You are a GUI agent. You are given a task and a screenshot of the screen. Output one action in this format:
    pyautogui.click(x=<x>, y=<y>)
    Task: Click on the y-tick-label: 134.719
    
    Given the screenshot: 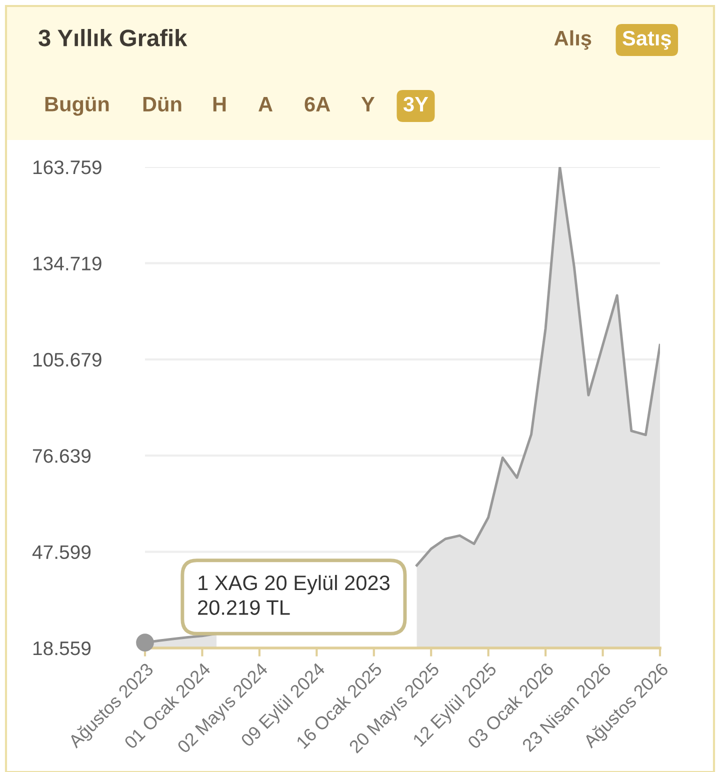 What is the action you would take?
    pyautogui.click(x=67, y=263)
    